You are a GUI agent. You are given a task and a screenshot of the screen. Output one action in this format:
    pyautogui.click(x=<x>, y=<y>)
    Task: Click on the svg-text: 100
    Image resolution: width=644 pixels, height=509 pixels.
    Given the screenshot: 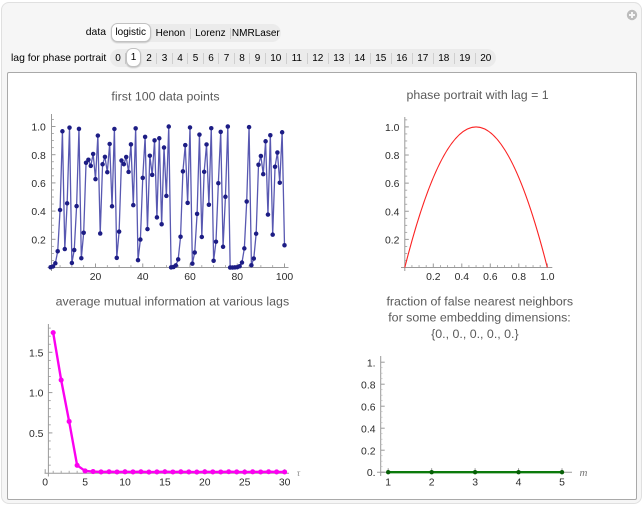 What is the action you would take?
    pyautogui.click(x=285, y=277)
    